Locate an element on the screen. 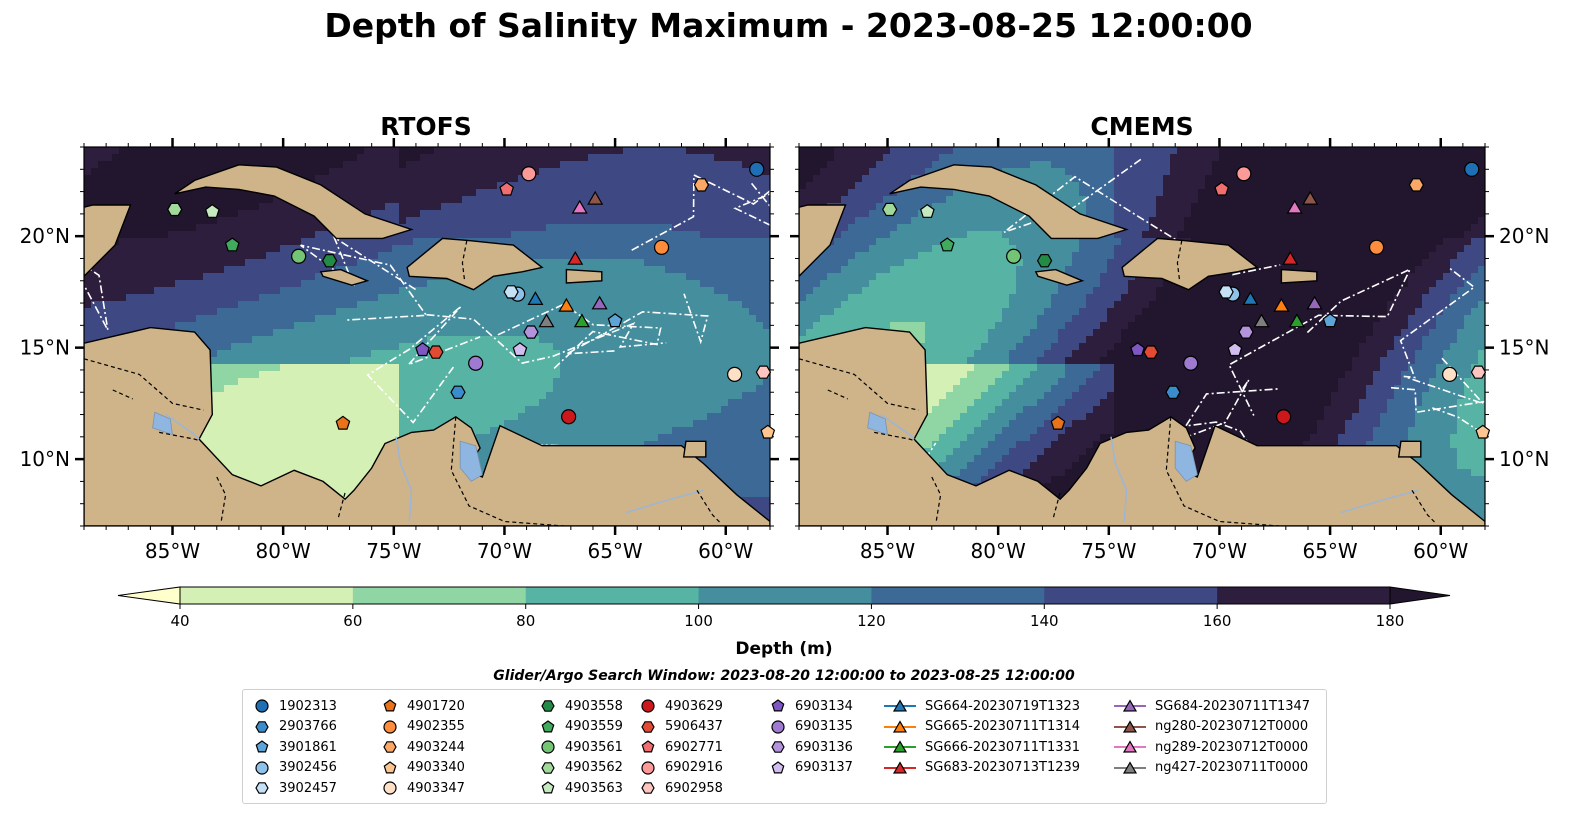 This screenshot has height=827, width=1577. colorbar-tick-label: 140 is located at coordinates (1044, 621).